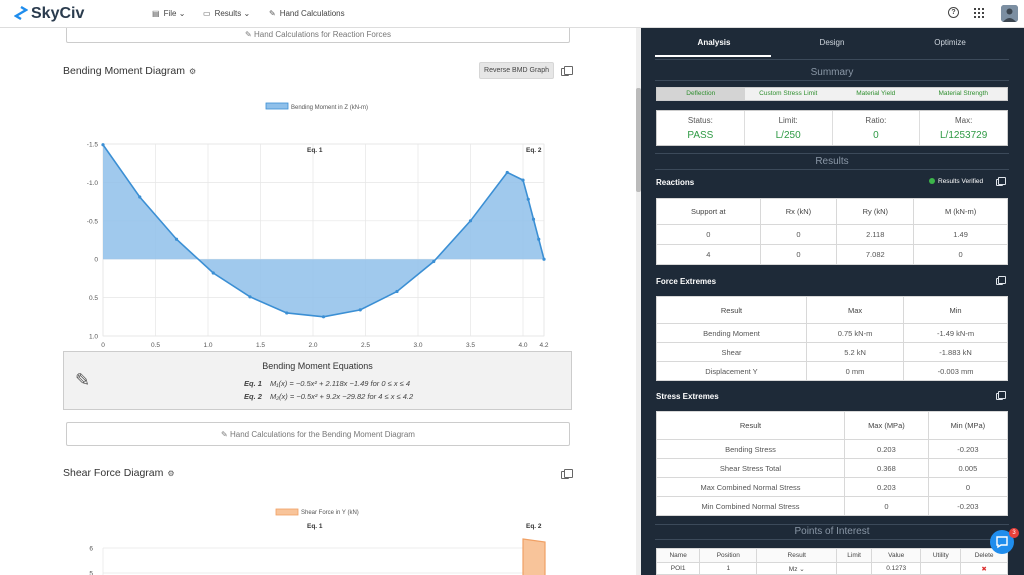  Describe the element at coordinates (317, 541) in the screenshot. I see `sfd-chart: Shear Force in Y (kN) 654 Eq. 1 Eq. 2` at that location.